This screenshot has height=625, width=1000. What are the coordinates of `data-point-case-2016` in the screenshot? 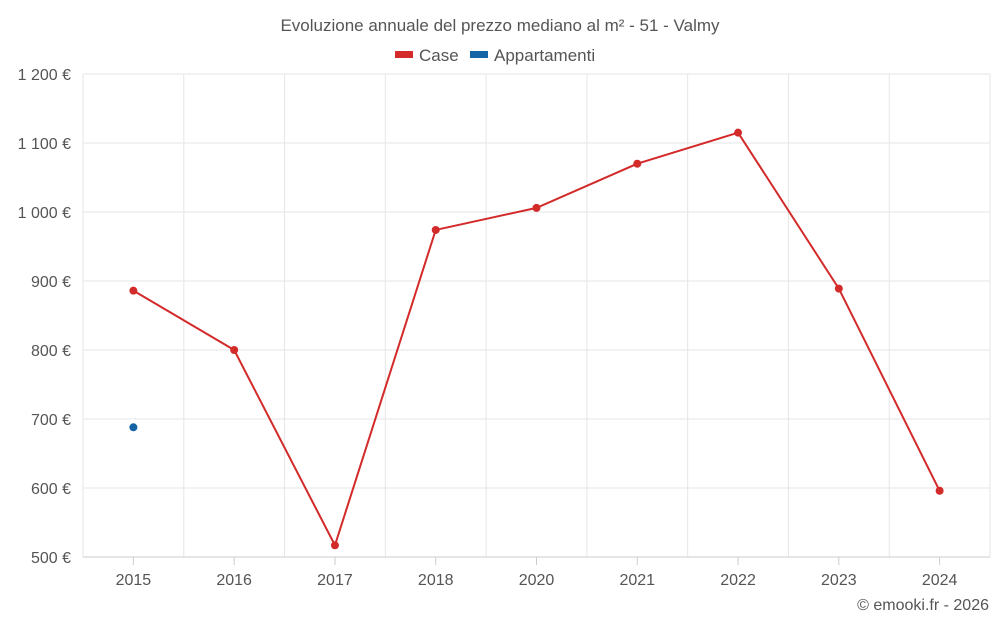 It's located at (234, 350).